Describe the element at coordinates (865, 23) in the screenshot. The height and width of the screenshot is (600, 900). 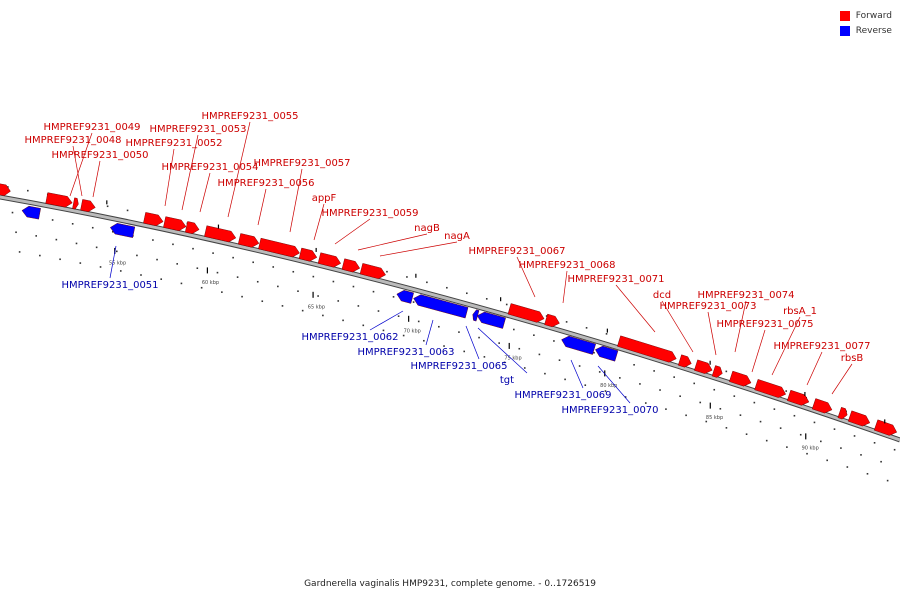
I see `legend: Forward Reverse` at that location.